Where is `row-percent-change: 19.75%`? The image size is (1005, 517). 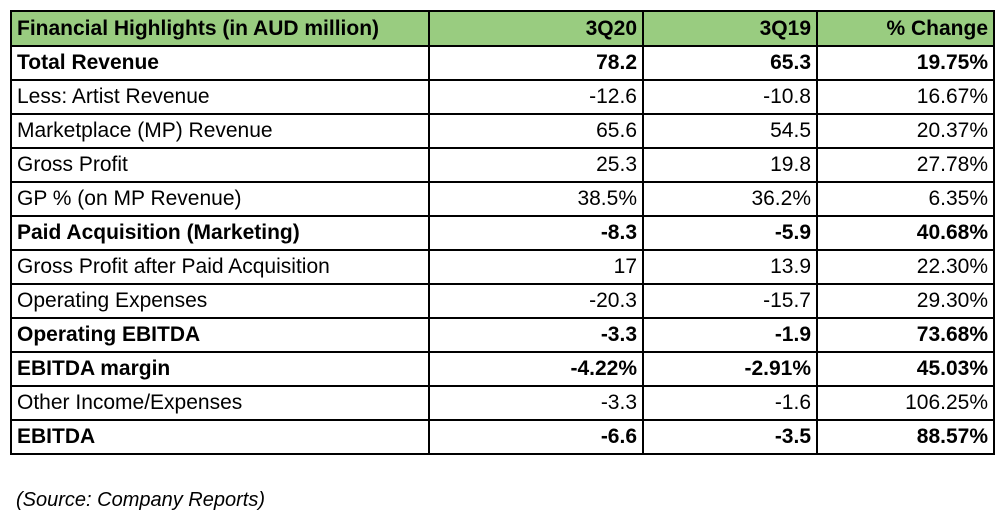 row-percent-change: 19.75% is located at coordinates (905, 63).